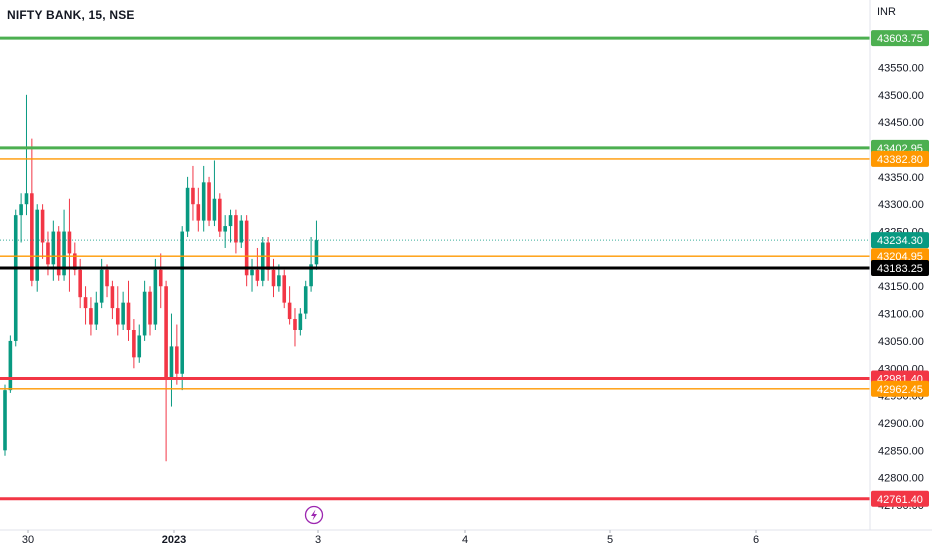  I want to click on time-tick-label: 3, so click(318, 540).